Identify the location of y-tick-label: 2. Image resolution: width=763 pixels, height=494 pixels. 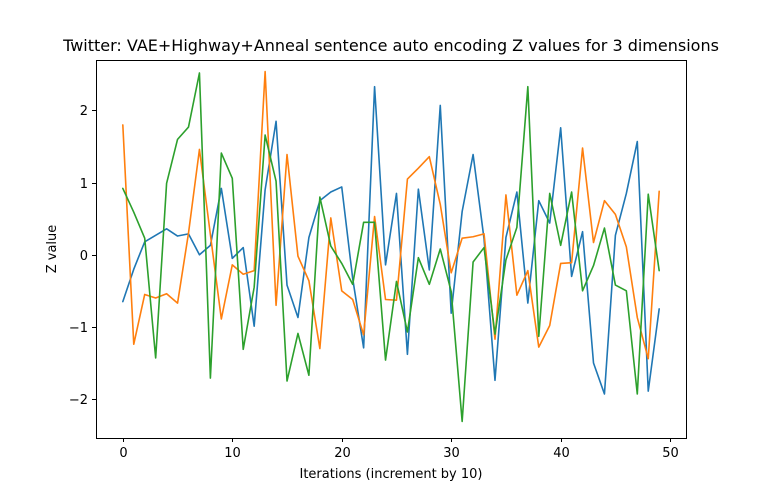
(84, 111).